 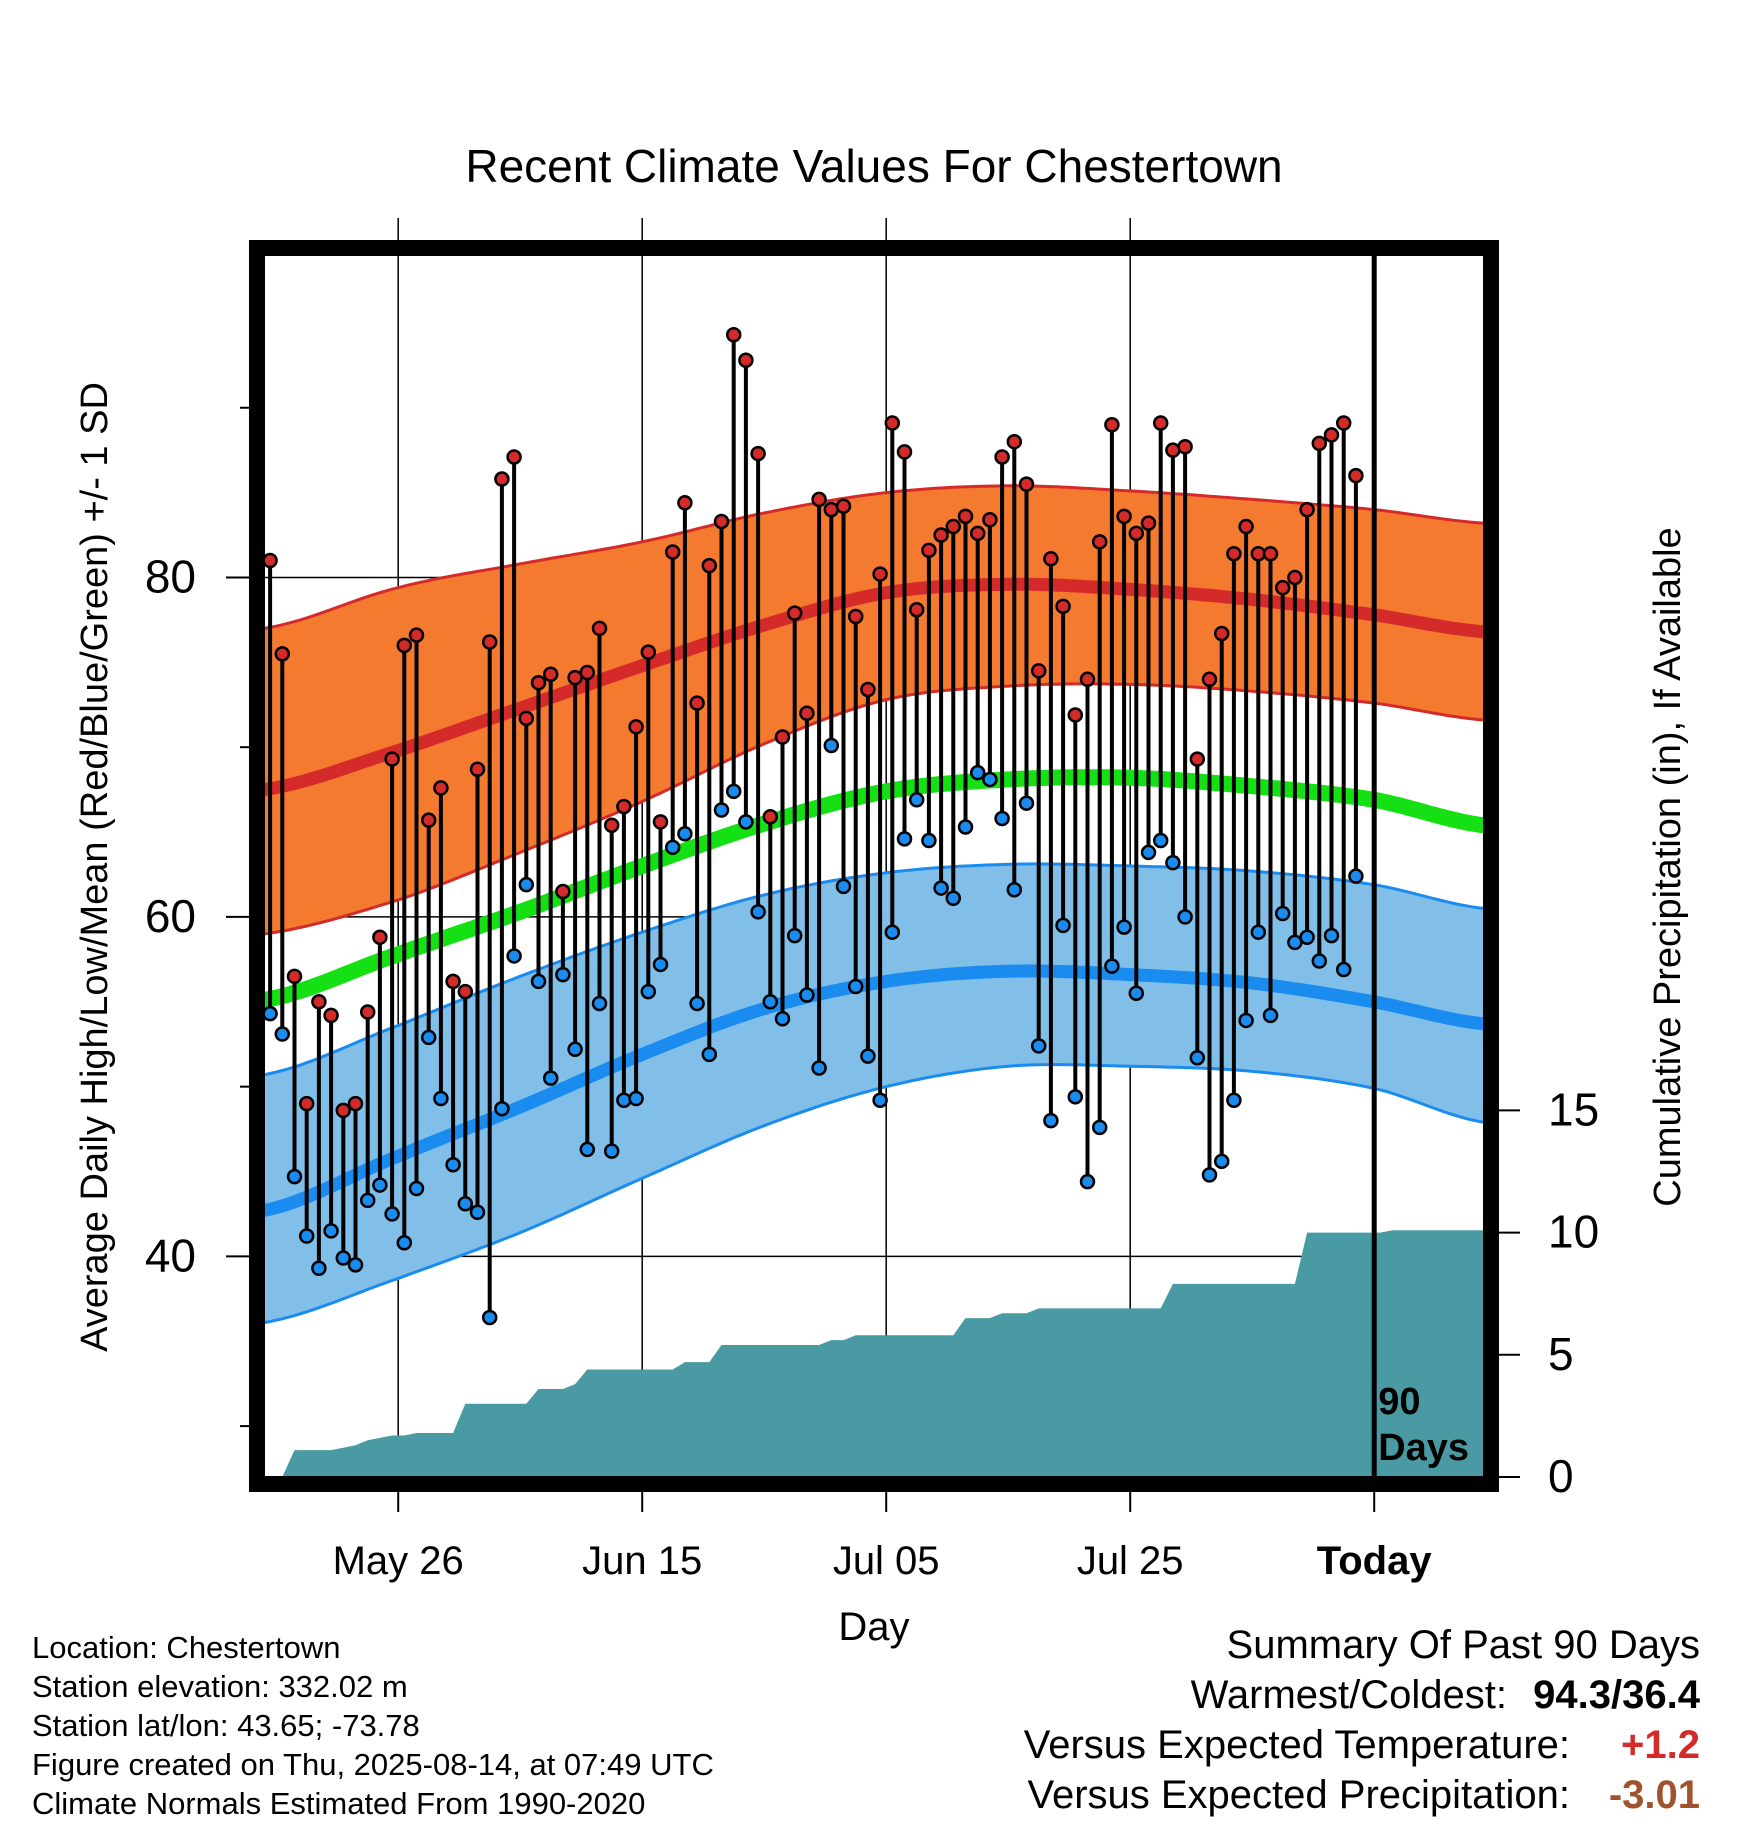 What do you see at coordinates (883, 1353) in the screenshot?
I see `precip-area` at bounding box center [883, 1353].